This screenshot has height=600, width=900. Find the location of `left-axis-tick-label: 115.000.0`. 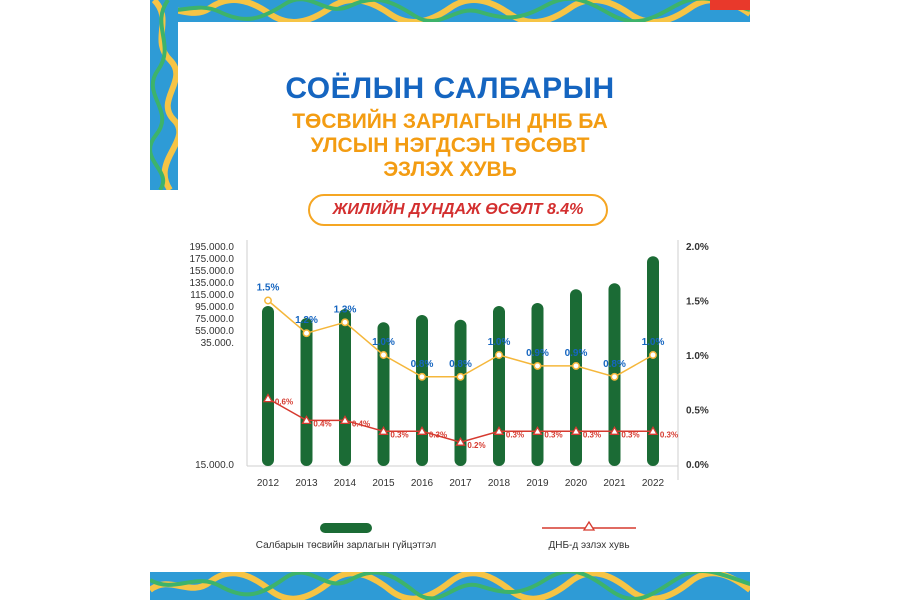

left-axis-tick-label: 115.000.0 is located at coordinates (212, 295).